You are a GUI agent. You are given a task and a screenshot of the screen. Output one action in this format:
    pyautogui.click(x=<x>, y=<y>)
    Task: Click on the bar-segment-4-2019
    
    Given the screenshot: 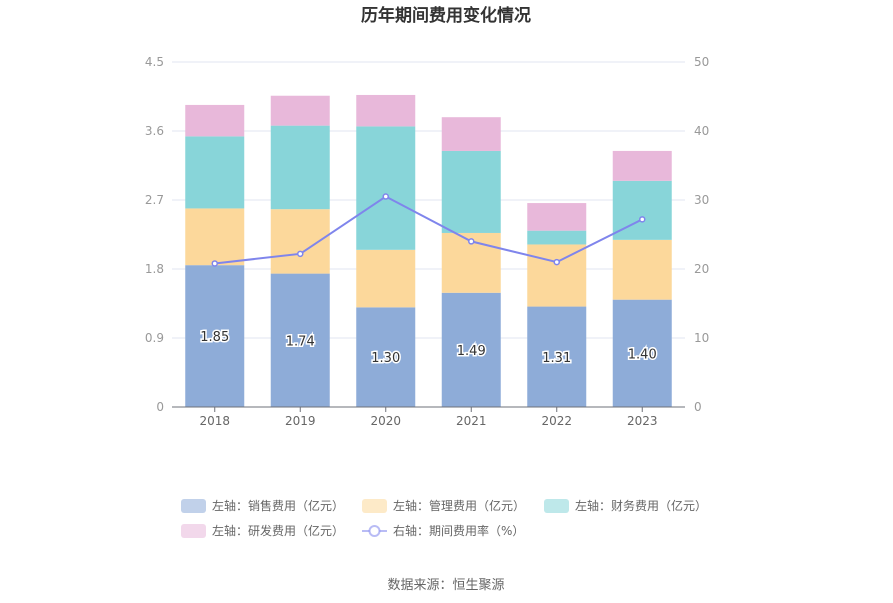 What is the action you would take?
    pyautogui.click(x=300, y=110)
    